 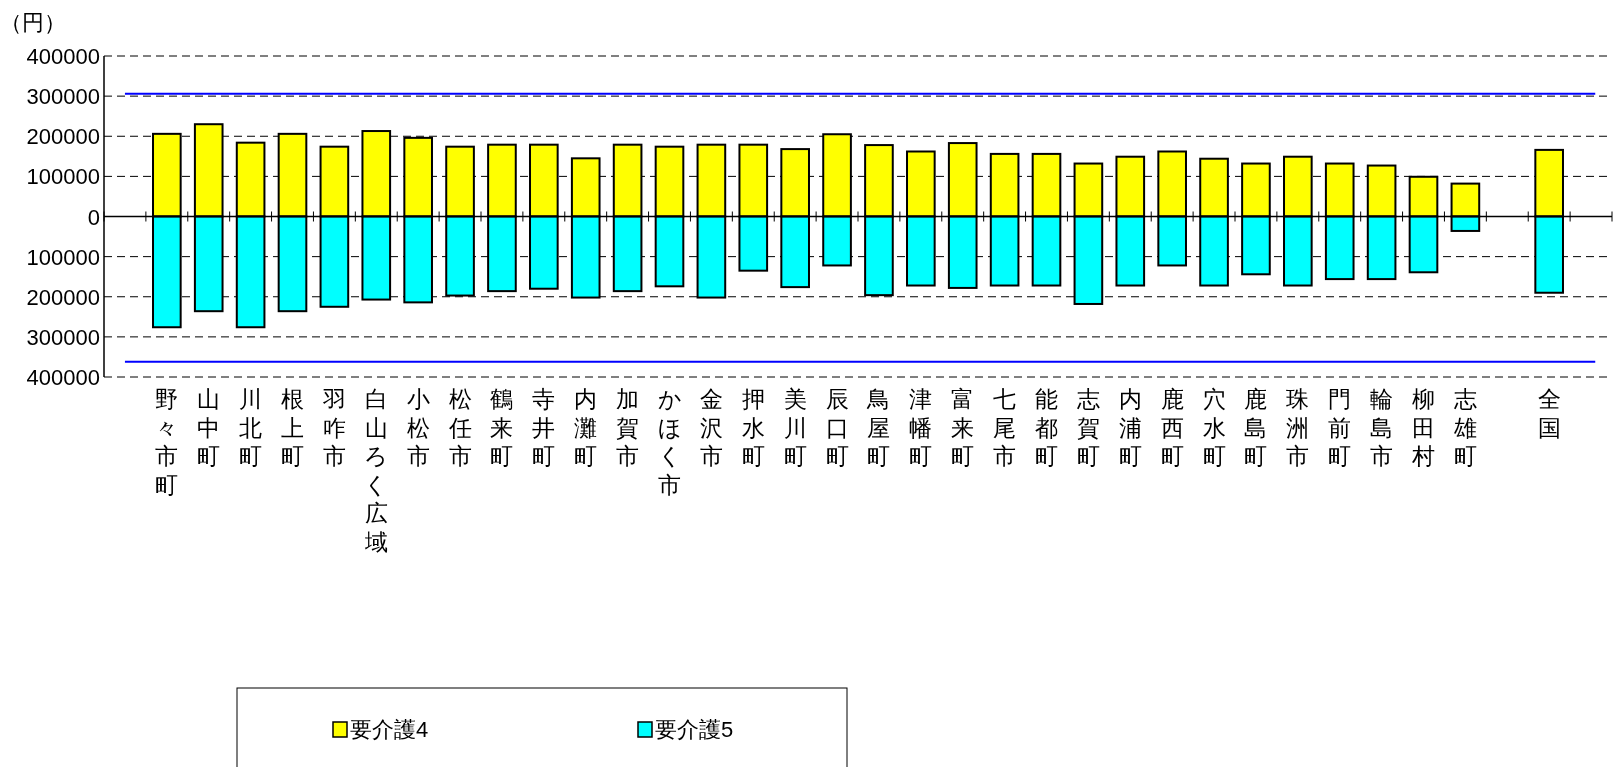 What do you see at coordinates (921, 427) in the screenshot?
I see `x-tick-label: 津幡町` at bounding box center [921, 427].